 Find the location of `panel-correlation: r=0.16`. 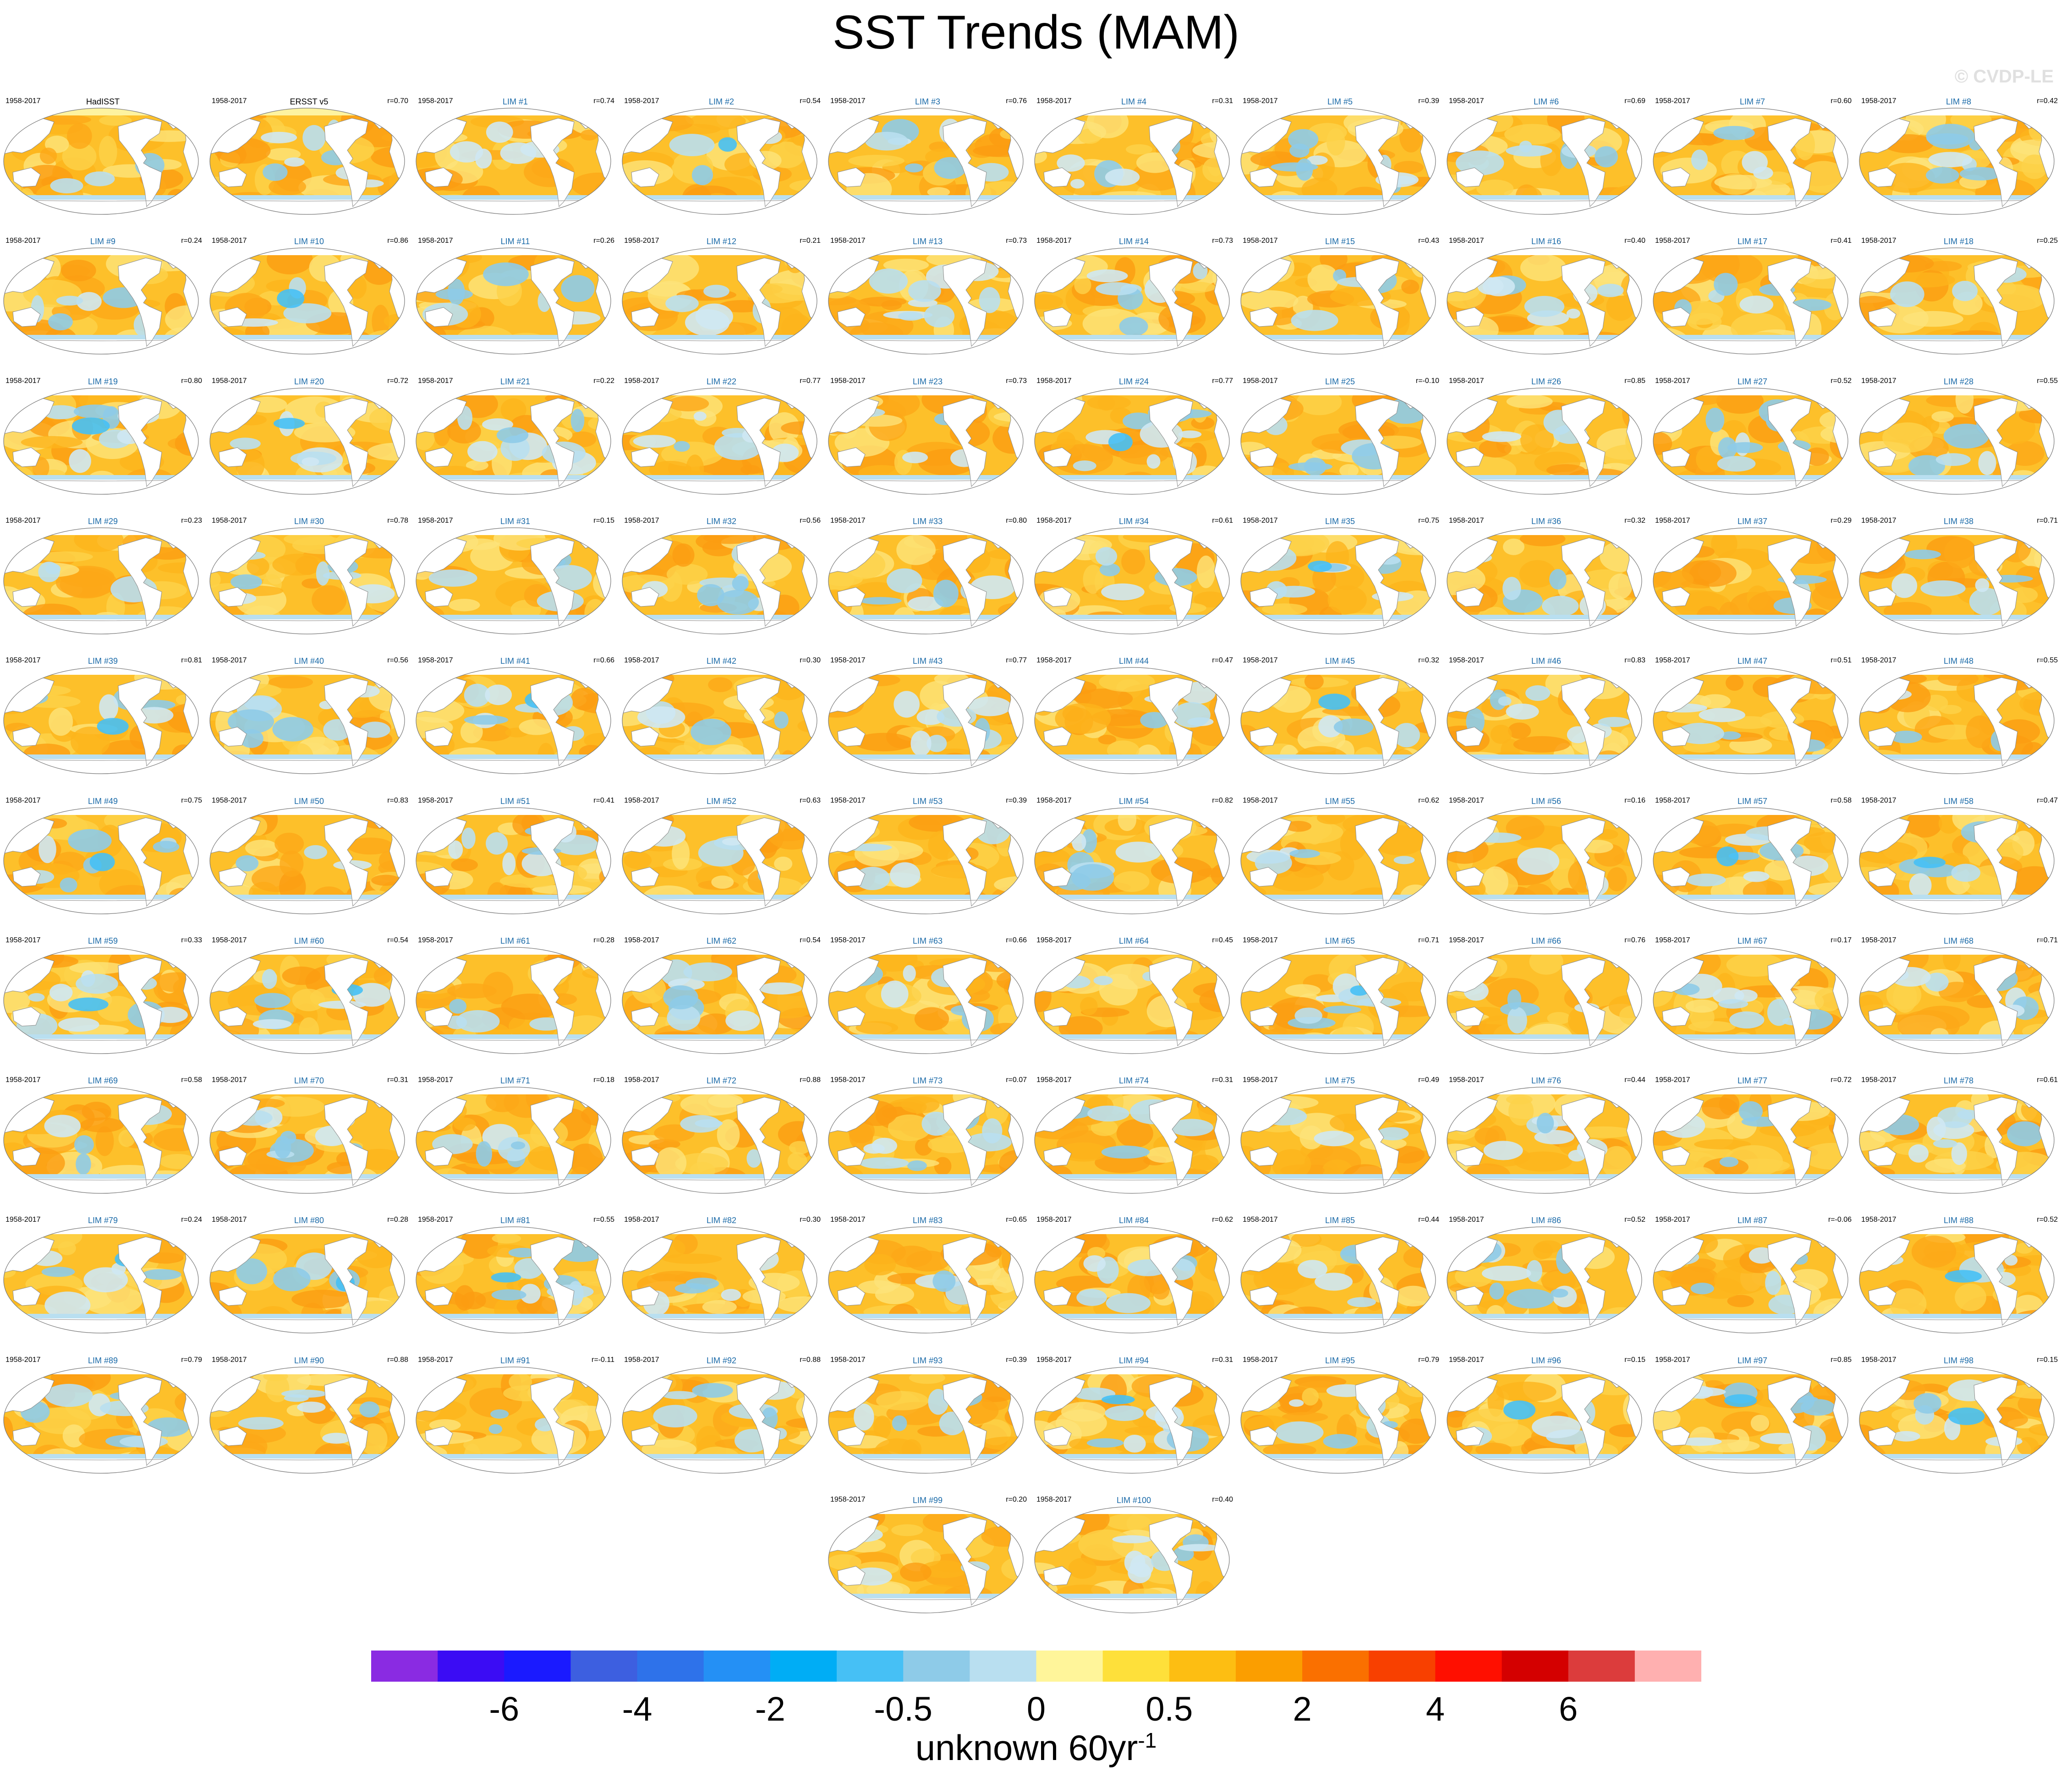

panel-correlation: r=0.16 is located at coordinates (1634, 800).